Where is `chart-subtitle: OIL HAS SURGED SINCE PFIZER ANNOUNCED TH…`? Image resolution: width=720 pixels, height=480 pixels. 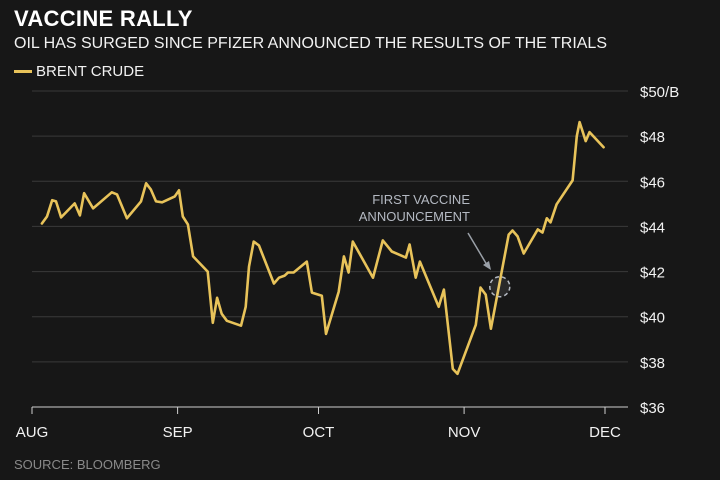 chart-subtitle: OIL HAS SURGED SINCE PFIZER ANNOUNCED TH… is located at coordinates (310, 43).